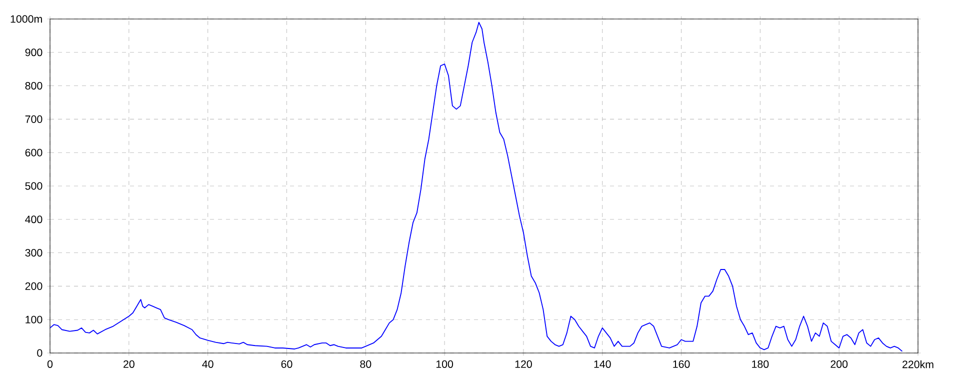  I want to click on x-tick-label: 40, so click(208, 364).